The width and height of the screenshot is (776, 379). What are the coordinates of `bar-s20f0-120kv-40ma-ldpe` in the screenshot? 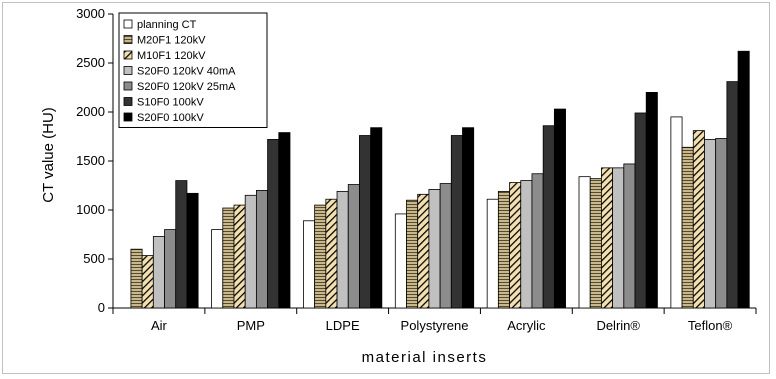 It's located at (342, 249).